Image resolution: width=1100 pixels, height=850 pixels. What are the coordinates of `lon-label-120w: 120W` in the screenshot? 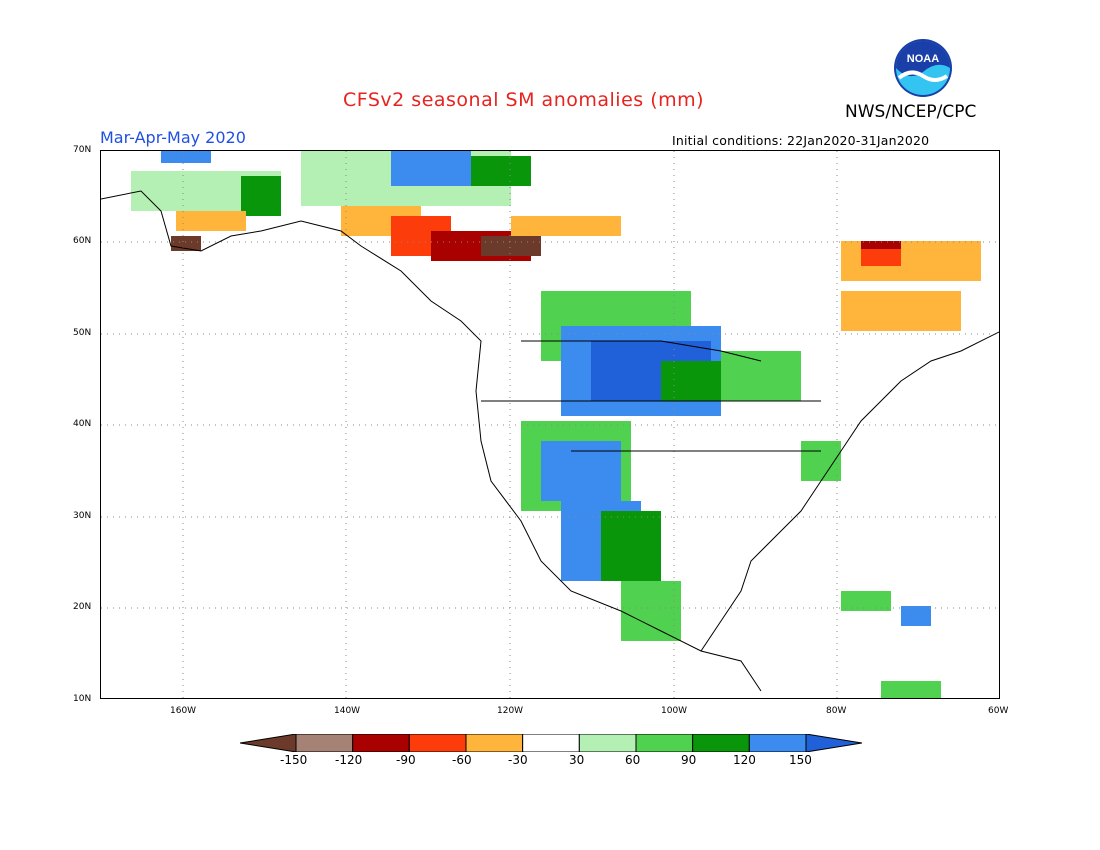 It's located at (510, 711).